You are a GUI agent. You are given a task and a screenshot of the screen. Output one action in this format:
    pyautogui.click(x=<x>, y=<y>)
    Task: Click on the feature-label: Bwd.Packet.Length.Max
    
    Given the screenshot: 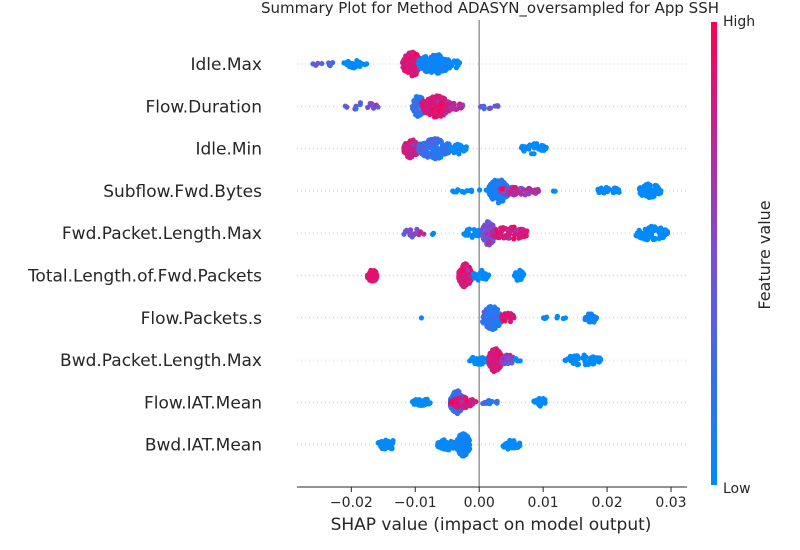 What is the action you would take?
    pyautogui.click(x=161, y=361)
    